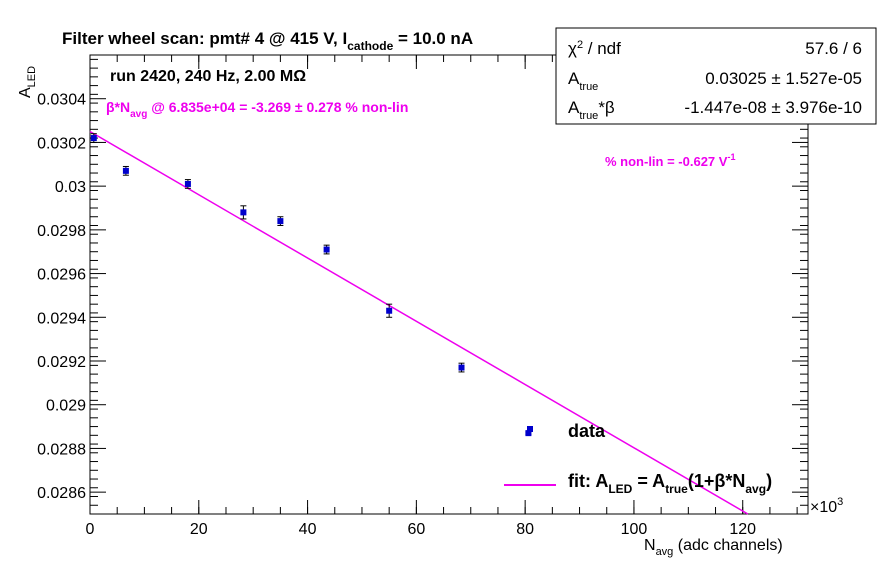 The height and width of the screenshot is (572, 896). Describe the element at coordinates (525, 529) in the screenshot. I see `x-tick-label: 80` at that location.